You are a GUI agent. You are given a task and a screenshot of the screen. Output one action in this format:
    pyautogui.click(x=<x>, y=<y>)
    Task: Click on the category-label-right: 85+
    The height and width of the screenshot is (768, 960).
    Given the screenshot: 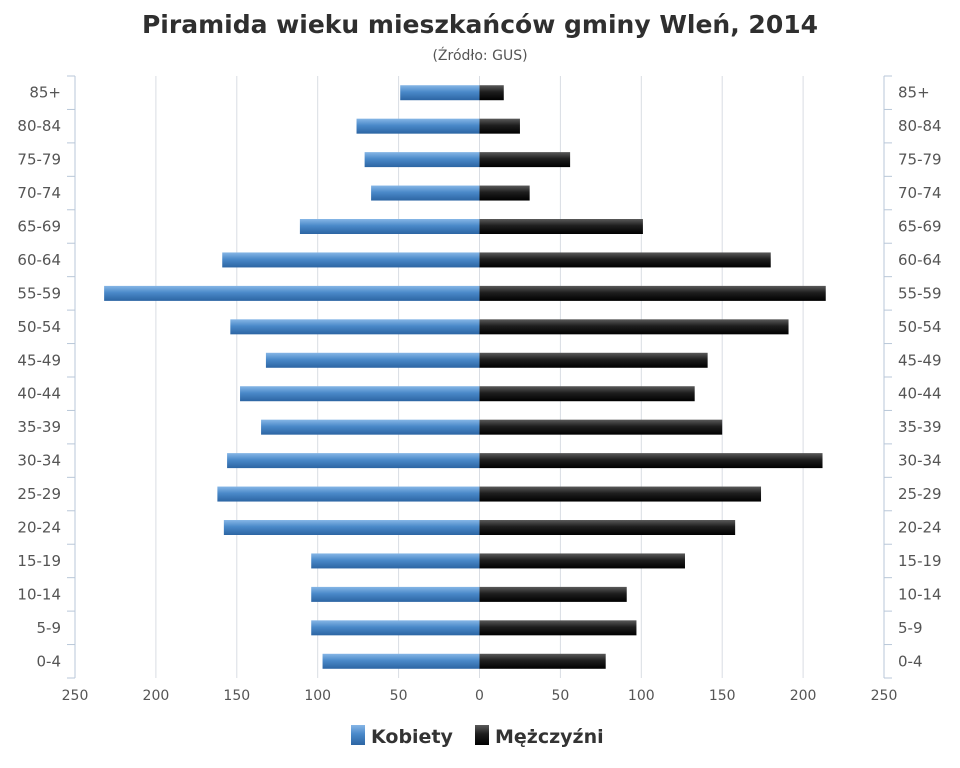 What is the action you would take?
    pyautogui.click(x=914, y=93)
    